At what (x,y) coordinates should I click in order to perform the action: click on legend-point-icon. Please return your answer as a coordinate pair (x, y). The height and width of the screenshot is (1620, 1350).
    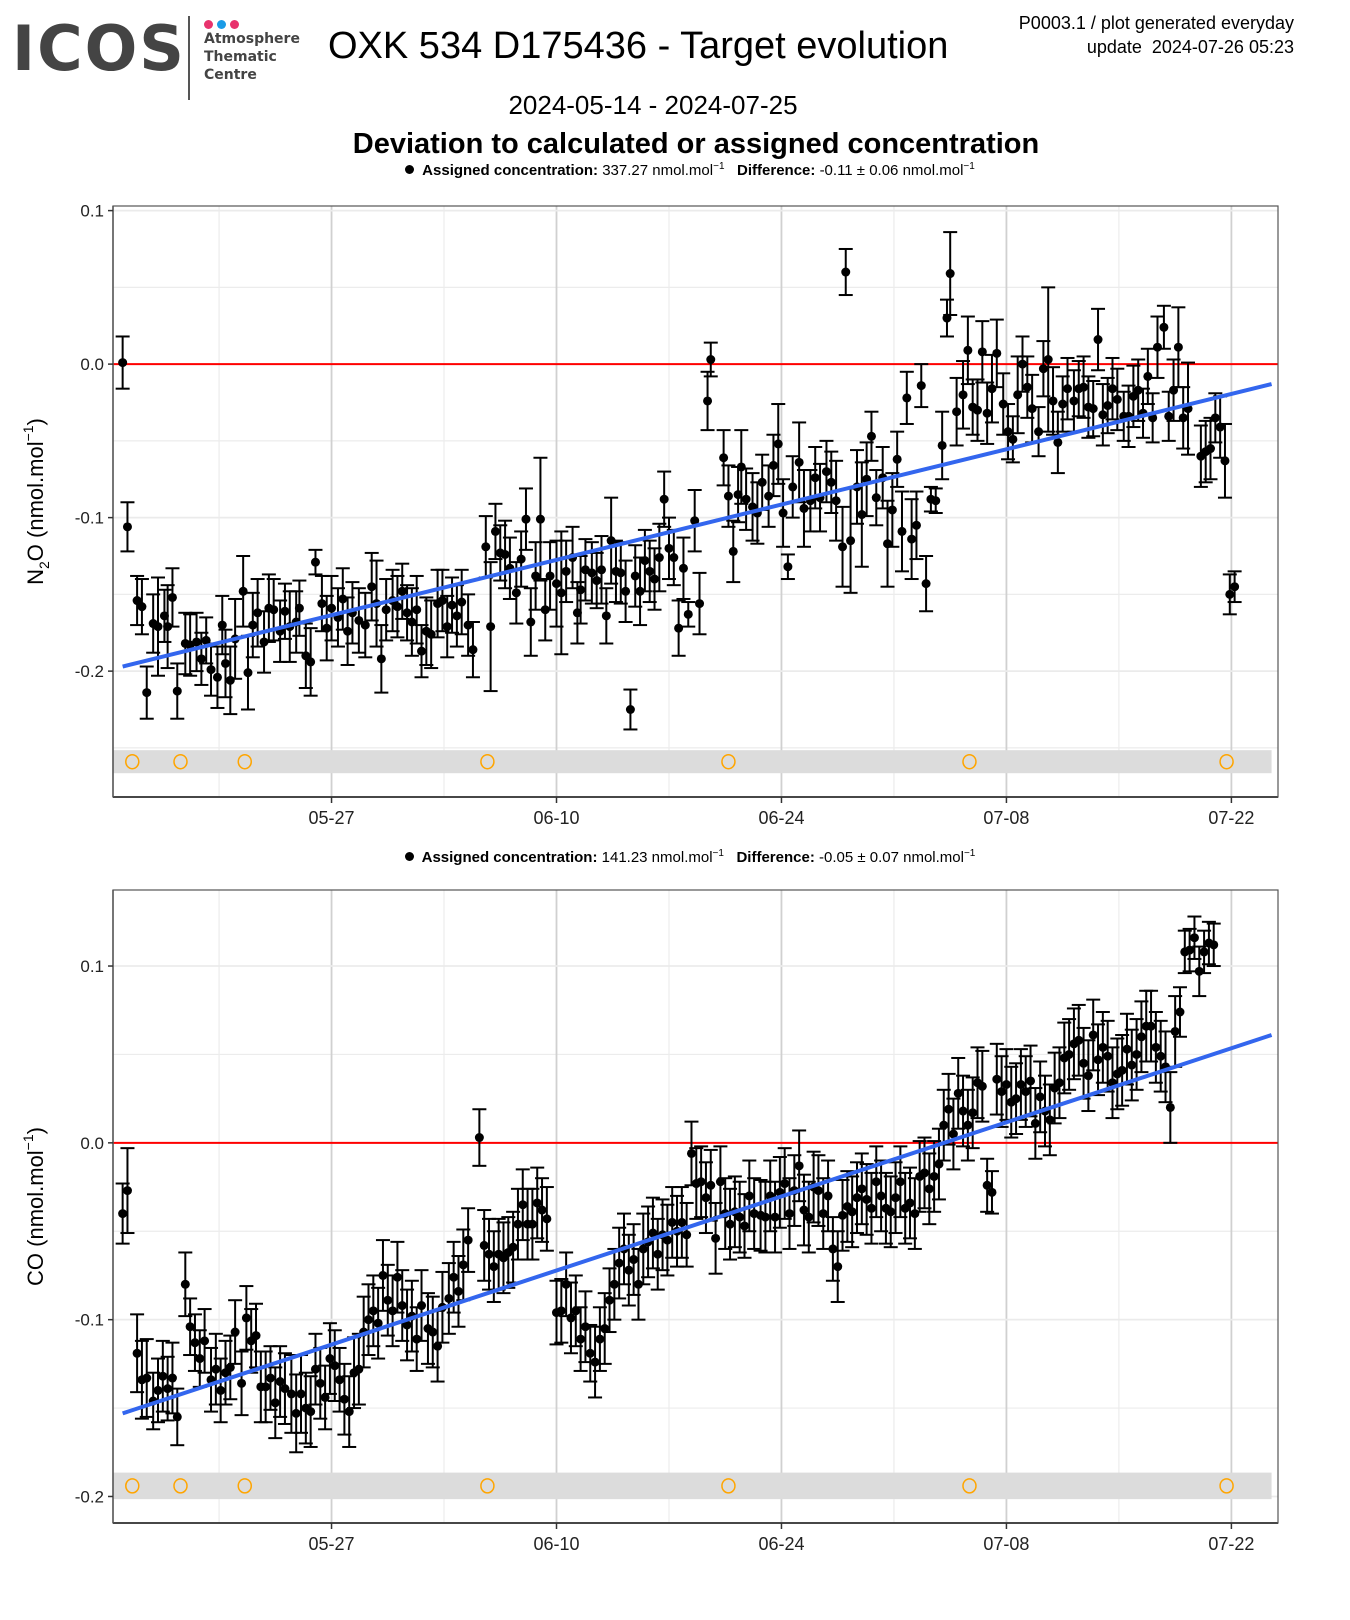
    Looking at the image, I should click on (409, 856).